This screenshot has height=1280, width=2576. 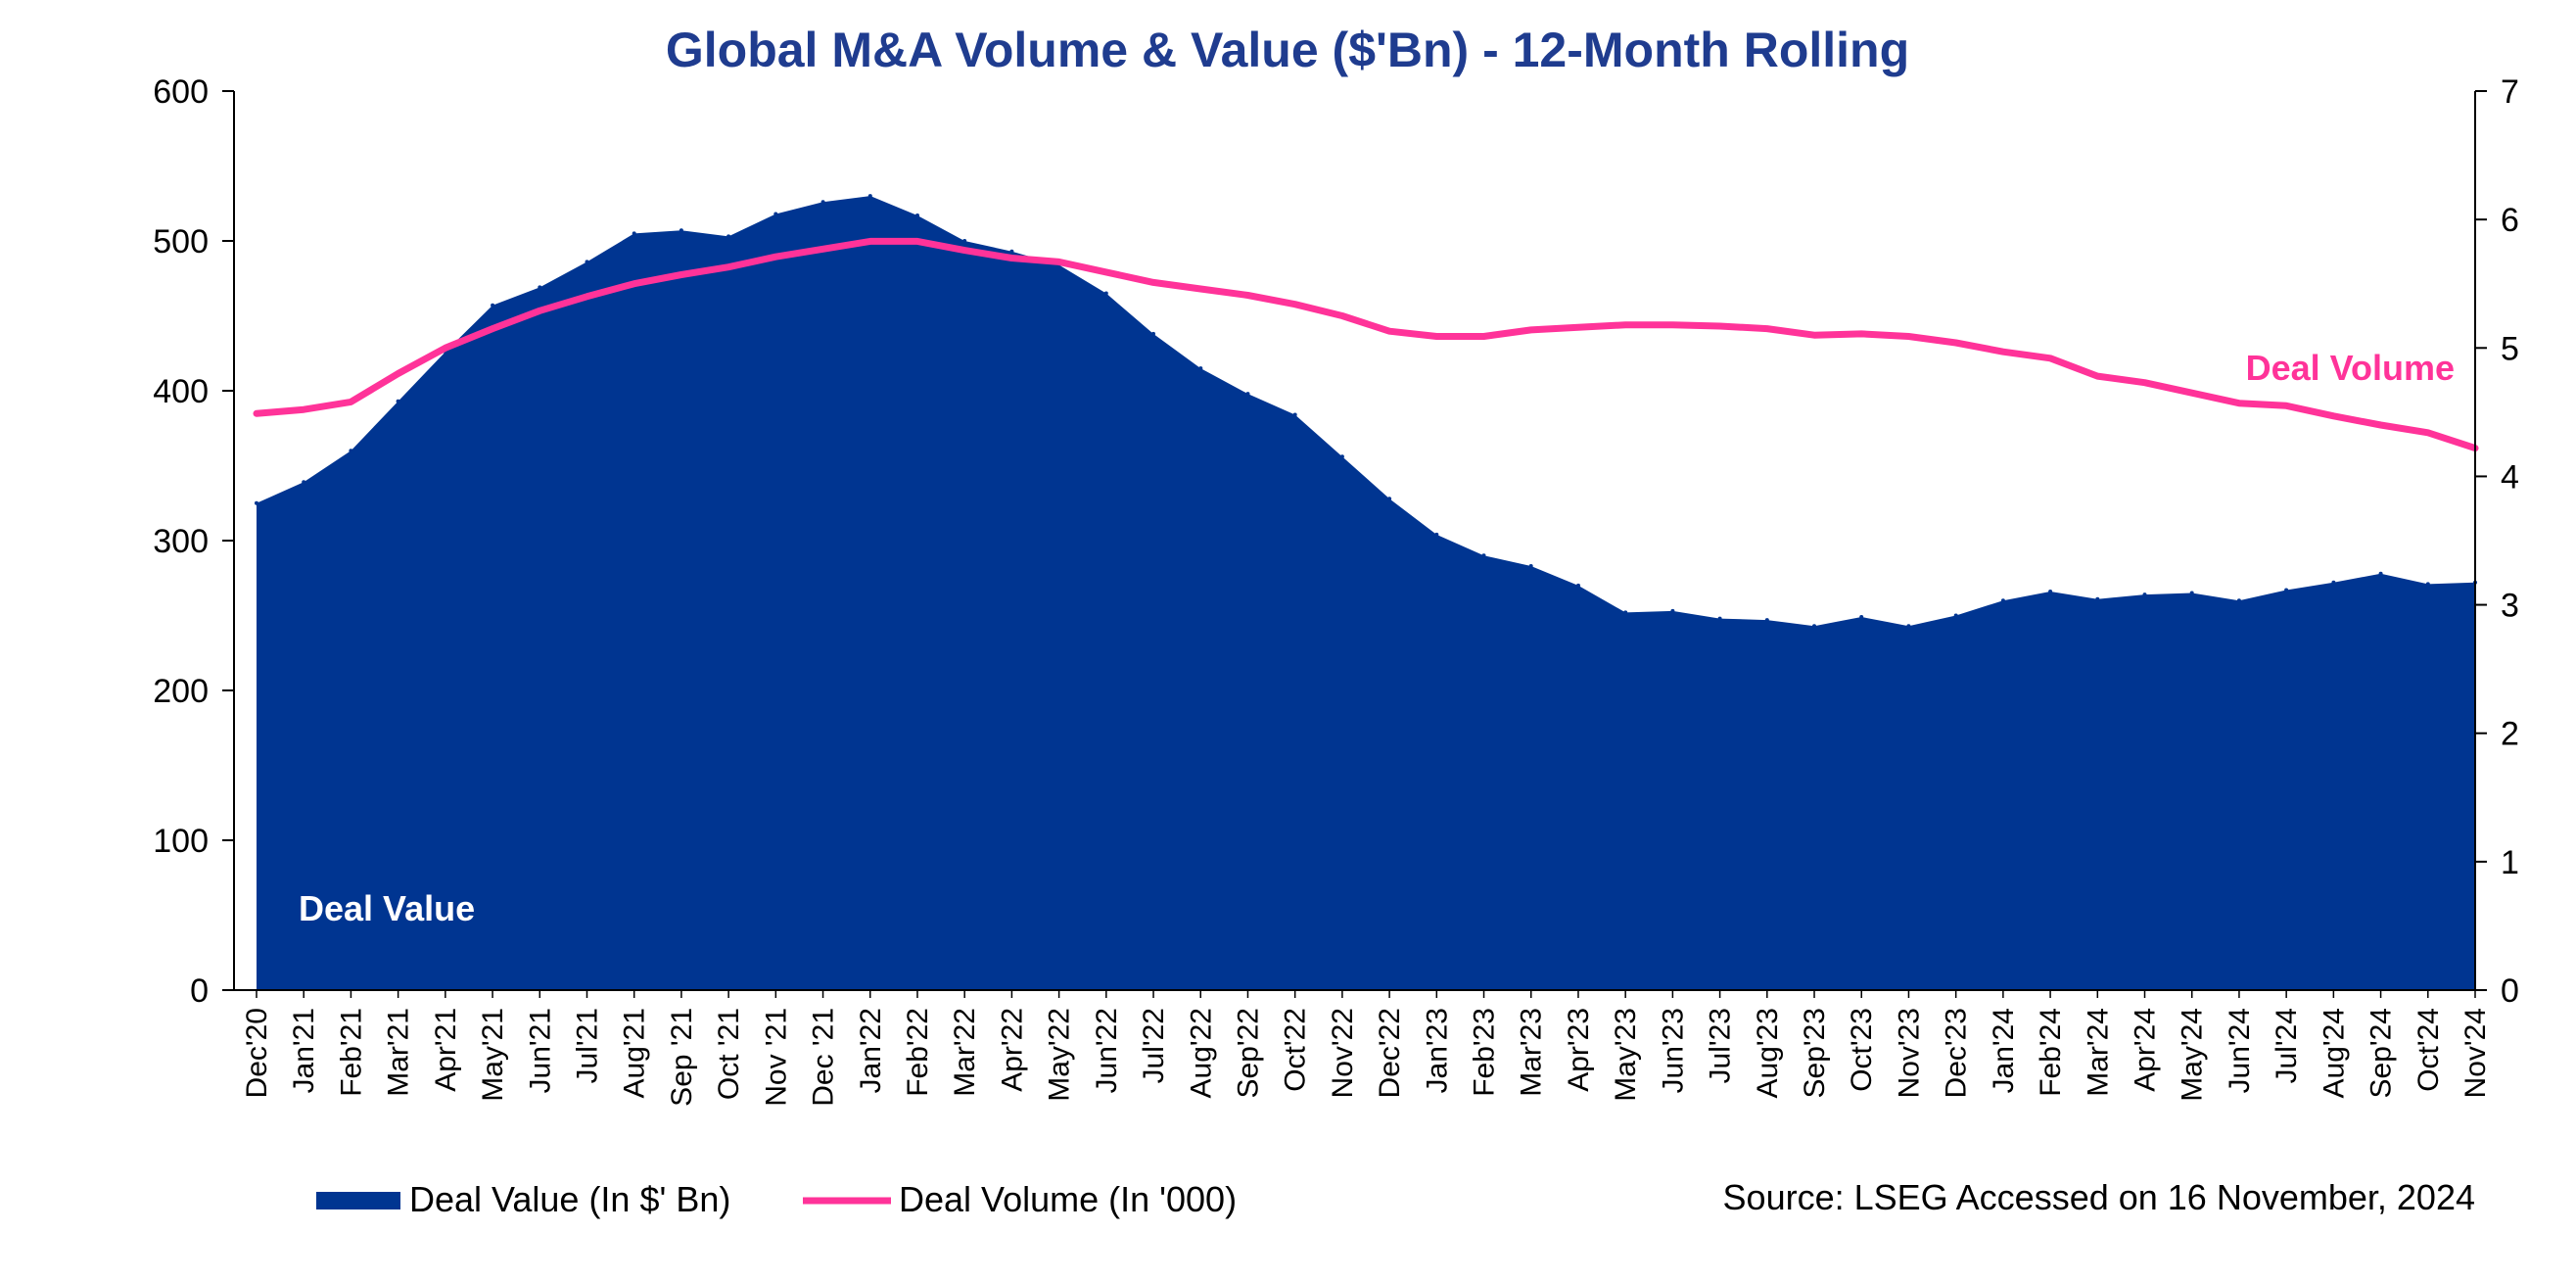 What do you see at coordinates (2004, 1050) in the screenshot?
I see `x-tick-label: Jan'24` at bounding box center [2004, 1050].